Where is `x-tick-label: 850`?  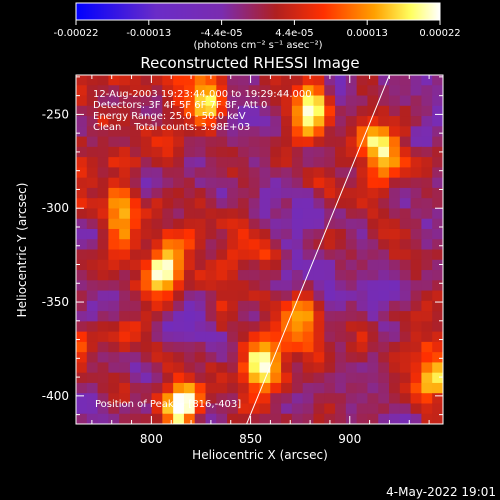
x-tick-label: 850 is located at coordinates (250, 439).